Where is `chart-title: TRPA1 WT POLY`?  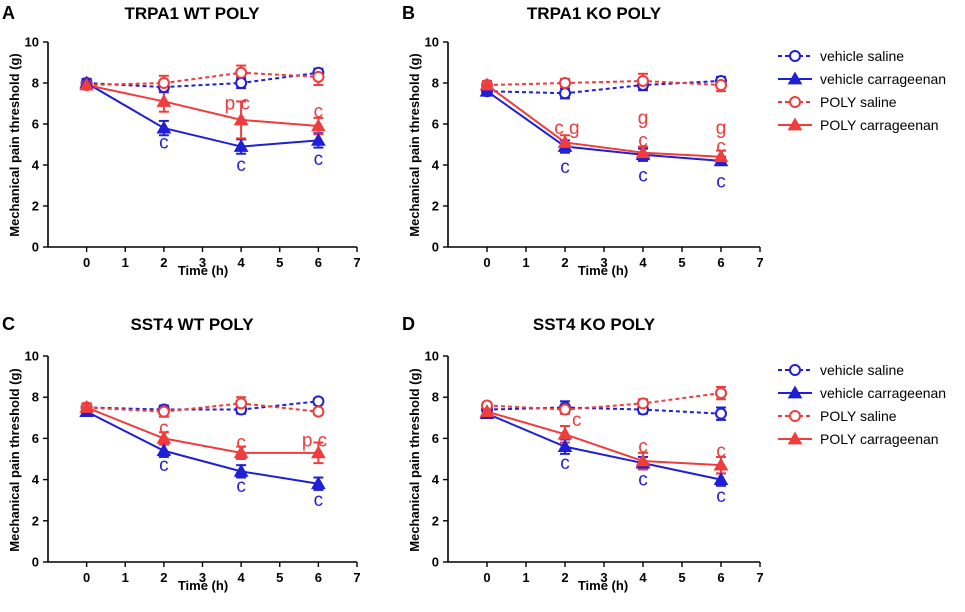
chart-title: TRPA1 WT POLY is located at coordinates (192, 13).